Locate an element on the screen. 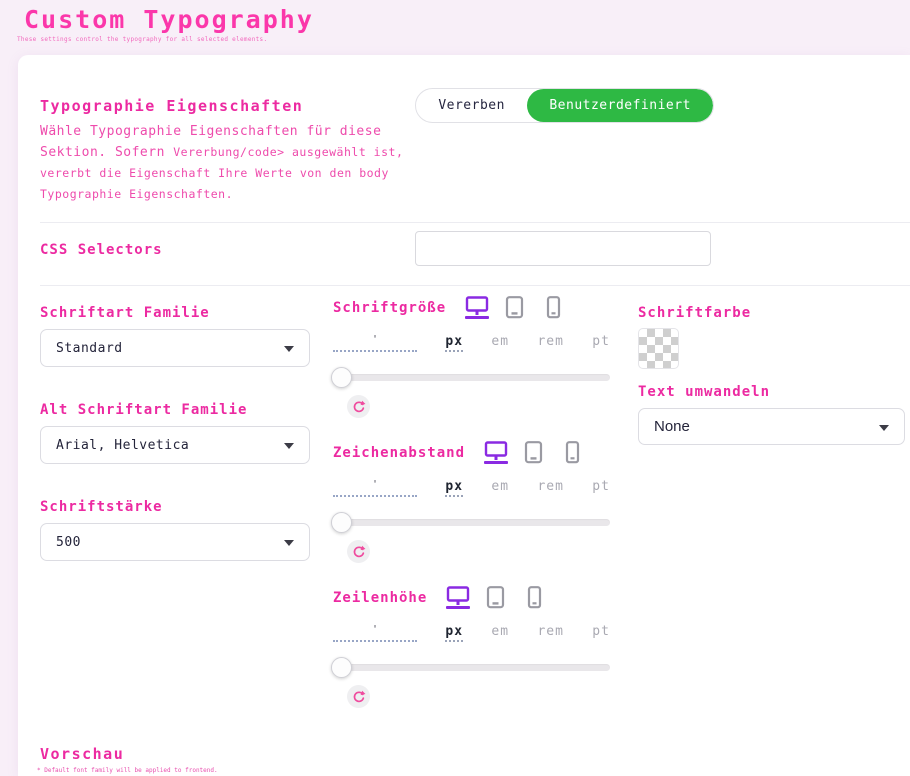 This screenshot has width=910, height=776. font-size-value-input: ' is located at coordinates (375, 343).